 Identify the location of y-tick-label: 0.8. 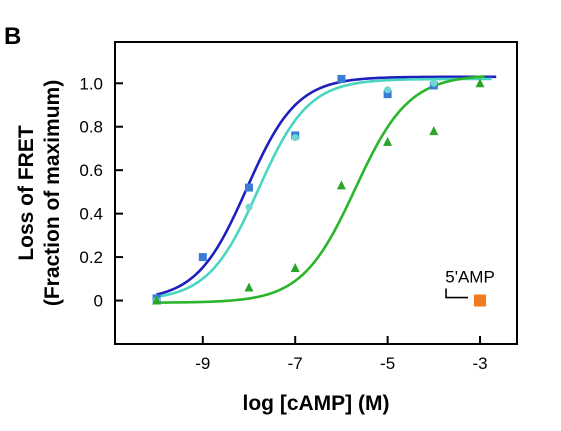
(91, 127).